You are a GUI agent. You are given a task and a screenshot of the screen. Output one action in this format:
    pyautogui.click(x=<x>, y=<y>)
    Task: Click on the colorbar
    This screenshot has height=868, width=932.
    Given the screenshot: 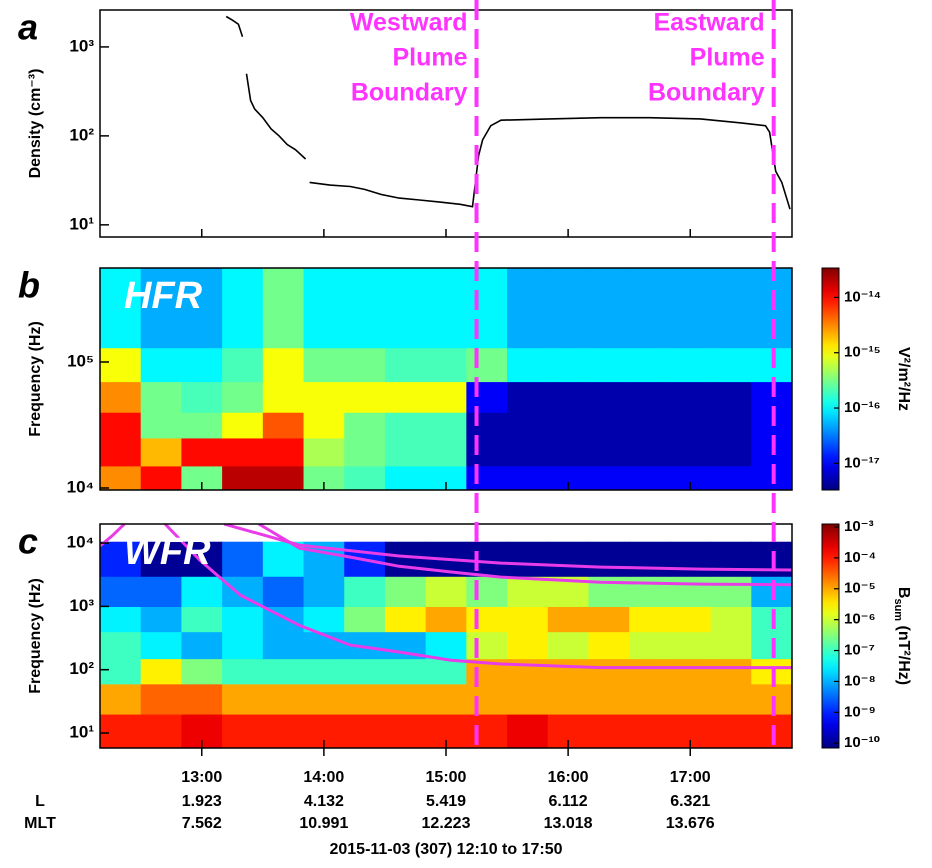 What is the action you would take?
    pyautogui.click(x=830, y=379)
    